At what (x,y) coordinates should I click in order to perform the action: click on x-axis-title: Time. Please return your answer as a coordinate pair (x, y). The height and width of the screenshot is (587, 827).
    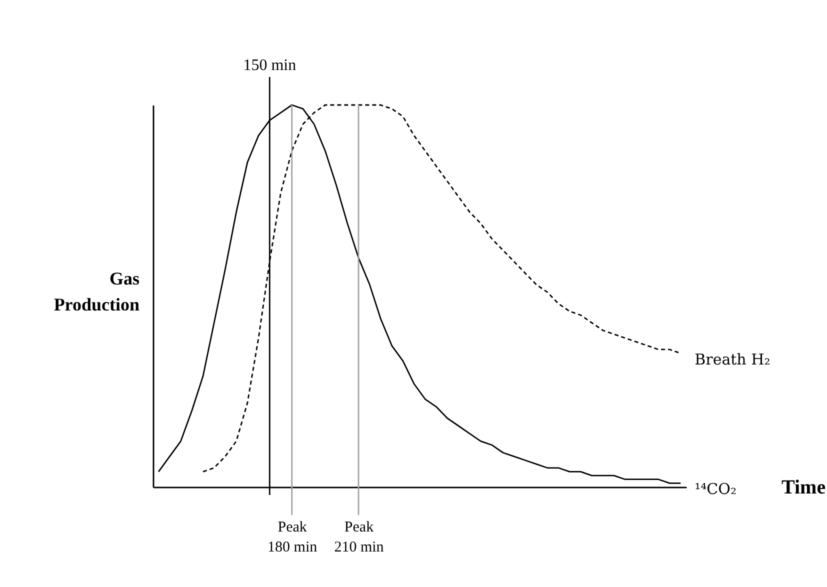
    Looking at the image, I should click on (804, 487).